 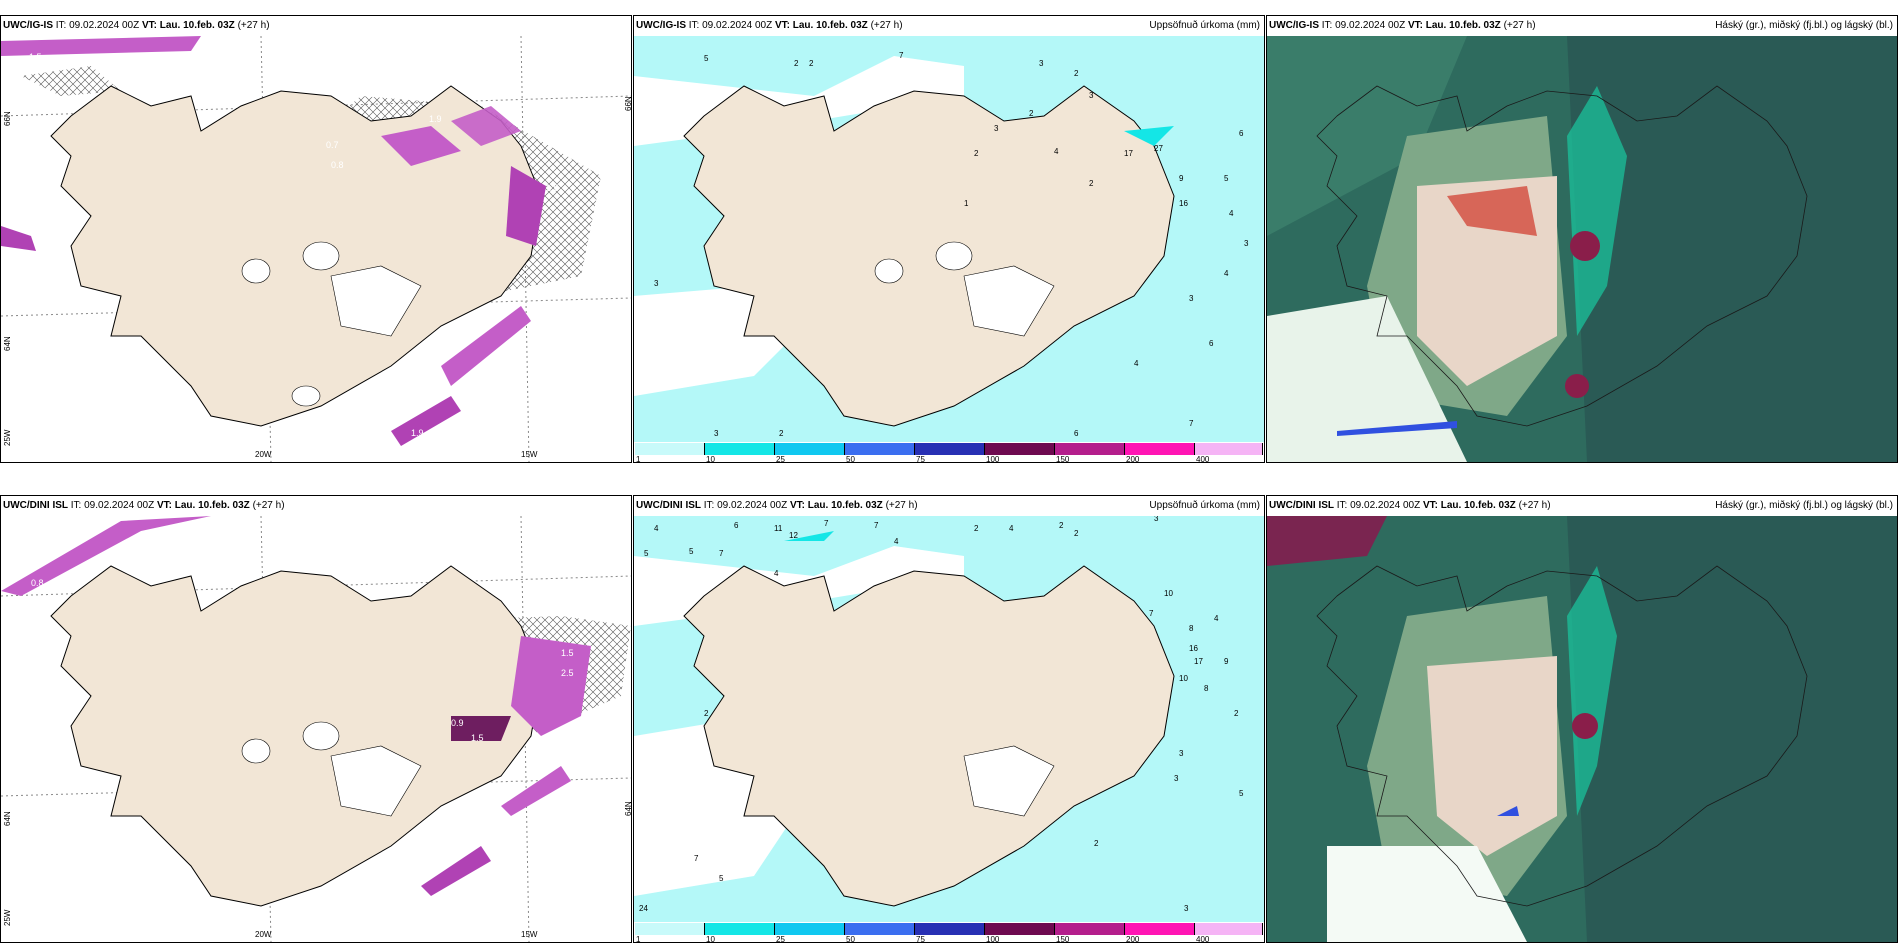 I want to click on precip-colorbar-top: 1 10 25 50 75 100 150 200 400, so click(x=949, y=453).